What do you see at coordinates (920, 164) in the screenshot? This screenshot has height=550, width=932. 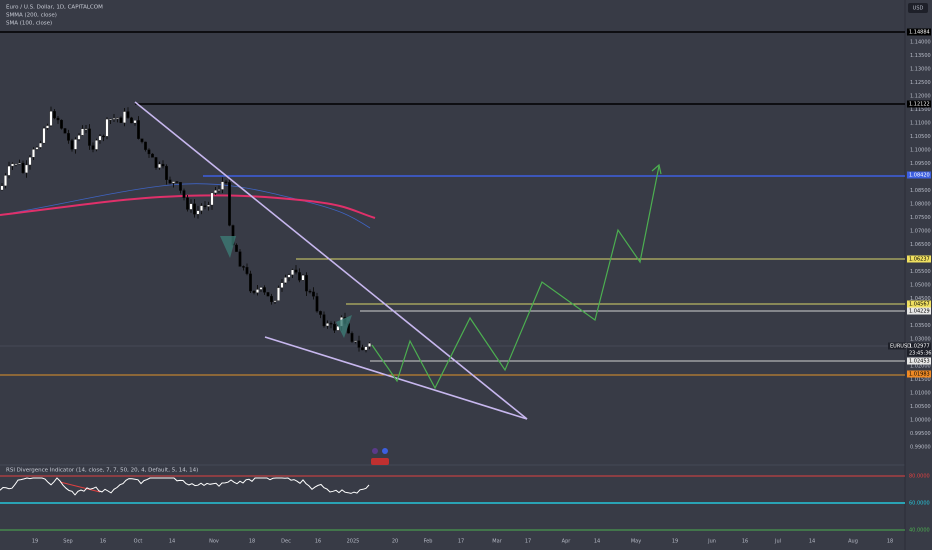 I see `price-scale-label: 1.09500` at bounding box center [920, 164].